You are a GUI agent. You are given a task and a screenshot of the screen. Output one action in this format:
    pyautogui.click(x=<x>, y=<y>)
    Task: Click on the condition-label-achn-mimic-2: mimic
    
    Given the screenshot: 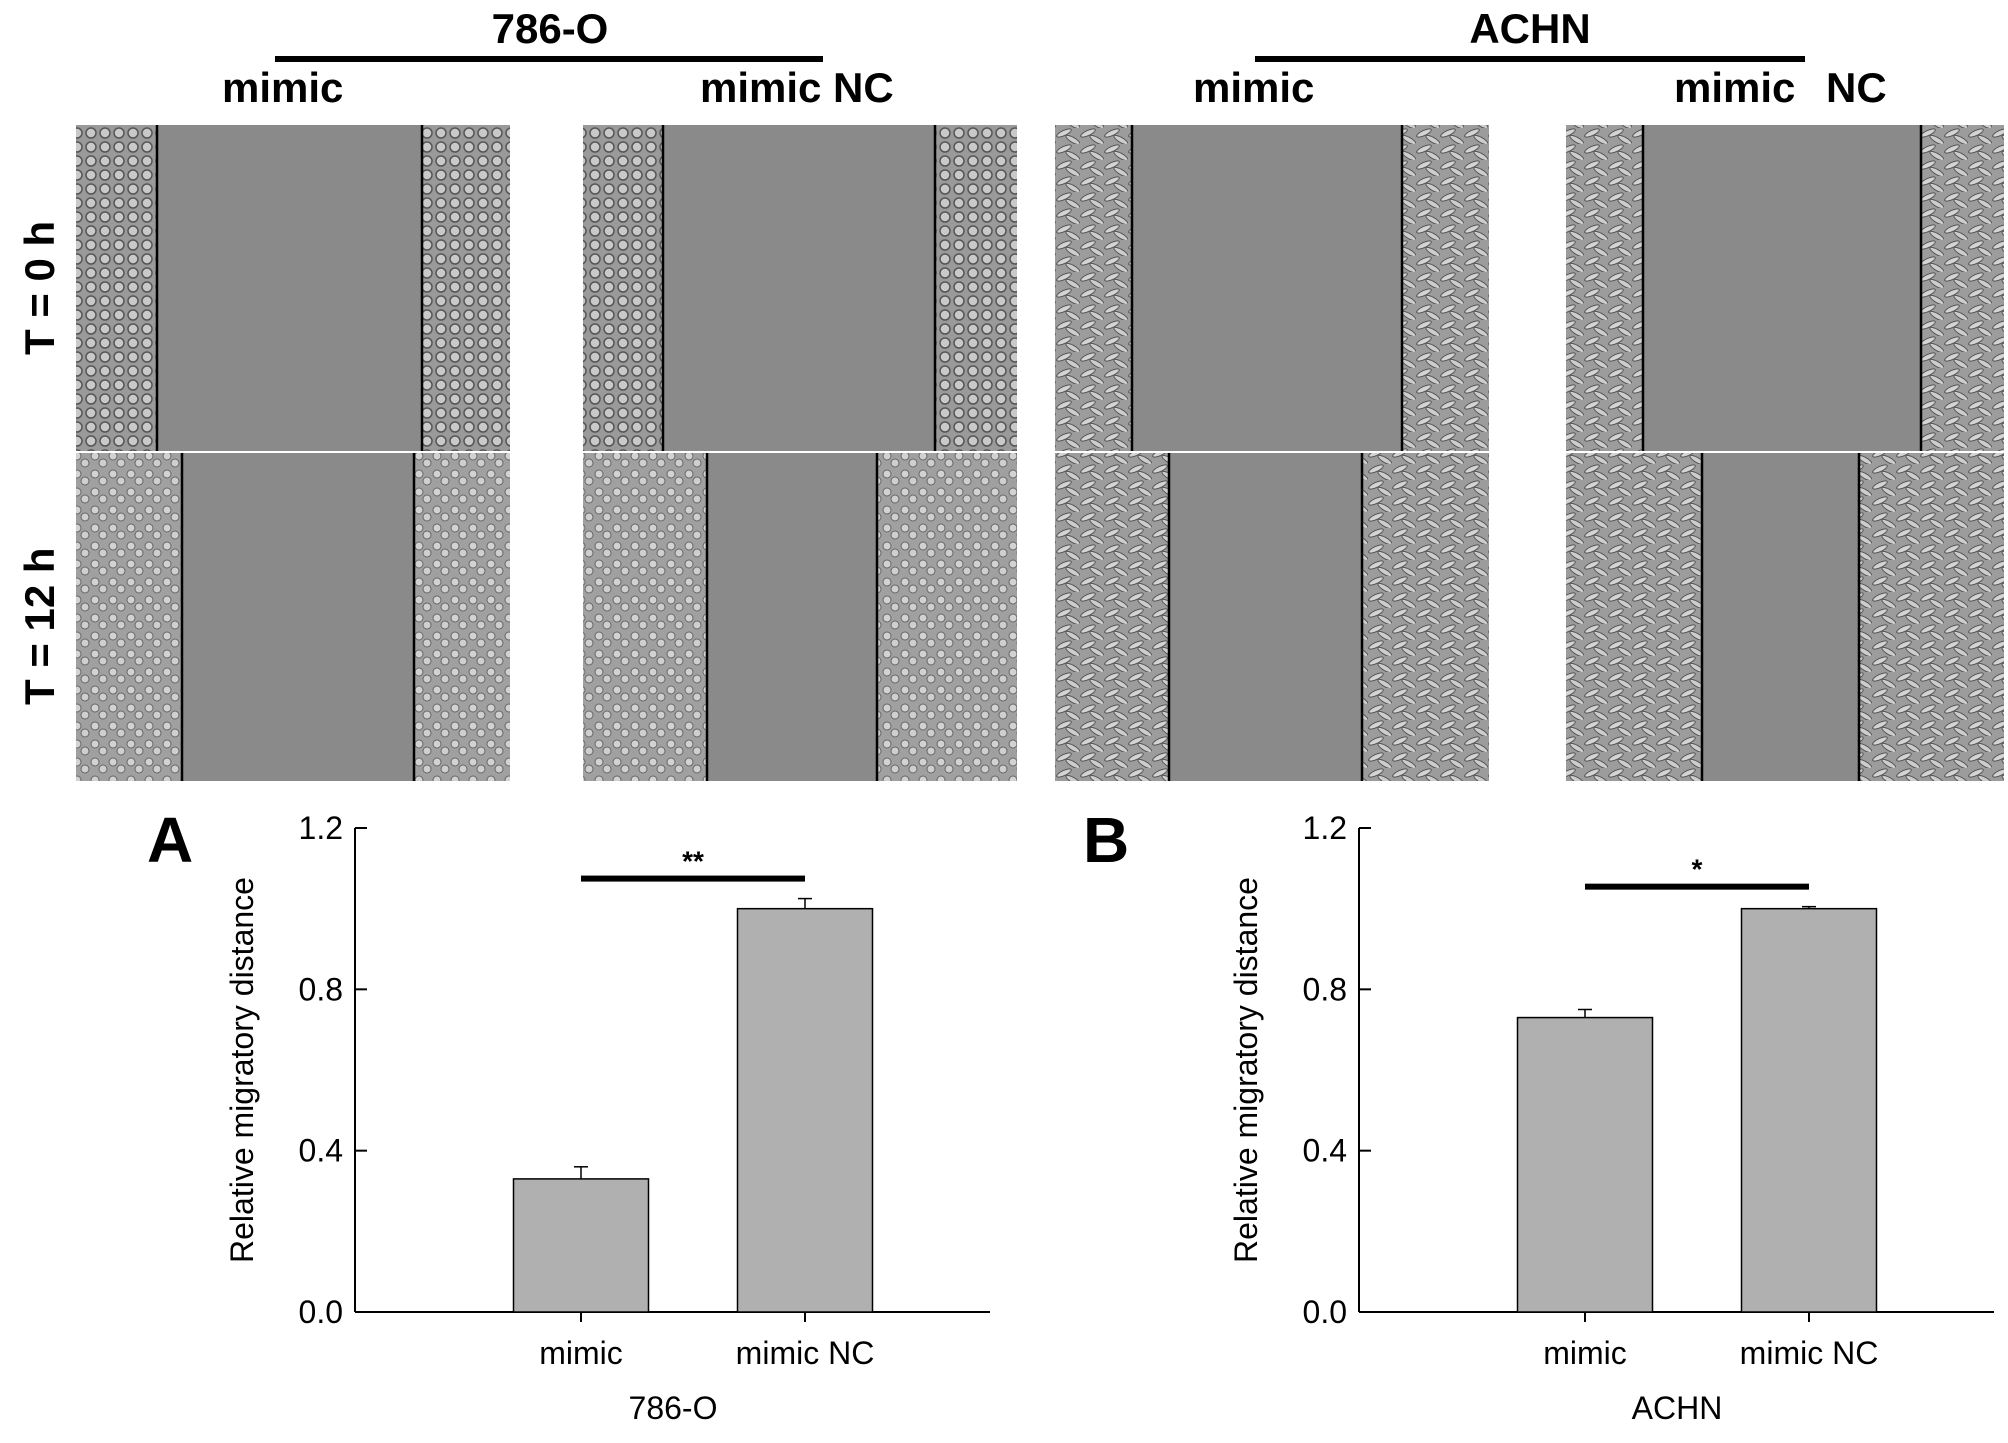 What is the action you would take?
    pyautogui.click(x=1735, y=87)
    